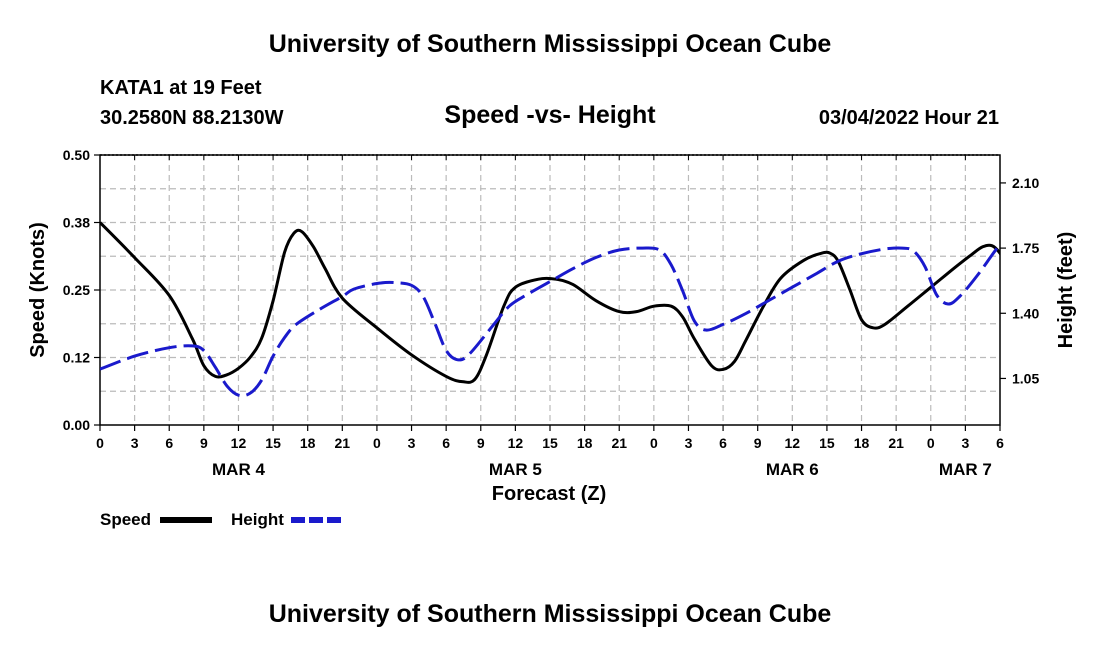 The width and height of the screenshot is (1100, 650). What do you see at coordinates (1025, 313) in the screenshot?
I see `y-right-tick-label: 1.40` at bounding box center [1025, 313].